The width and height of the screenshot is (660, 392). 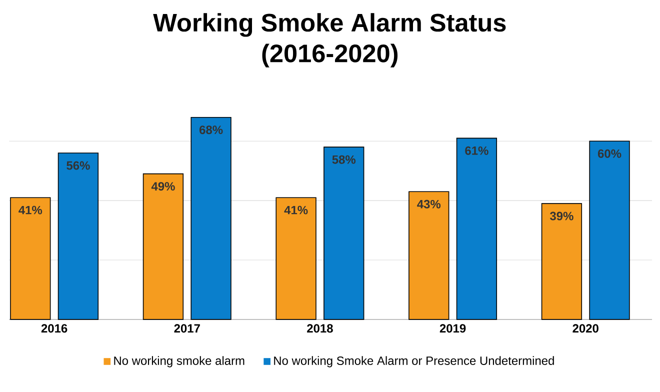 I want to click on legend-label: No working smoke alarm, so click(x=179, y=362).